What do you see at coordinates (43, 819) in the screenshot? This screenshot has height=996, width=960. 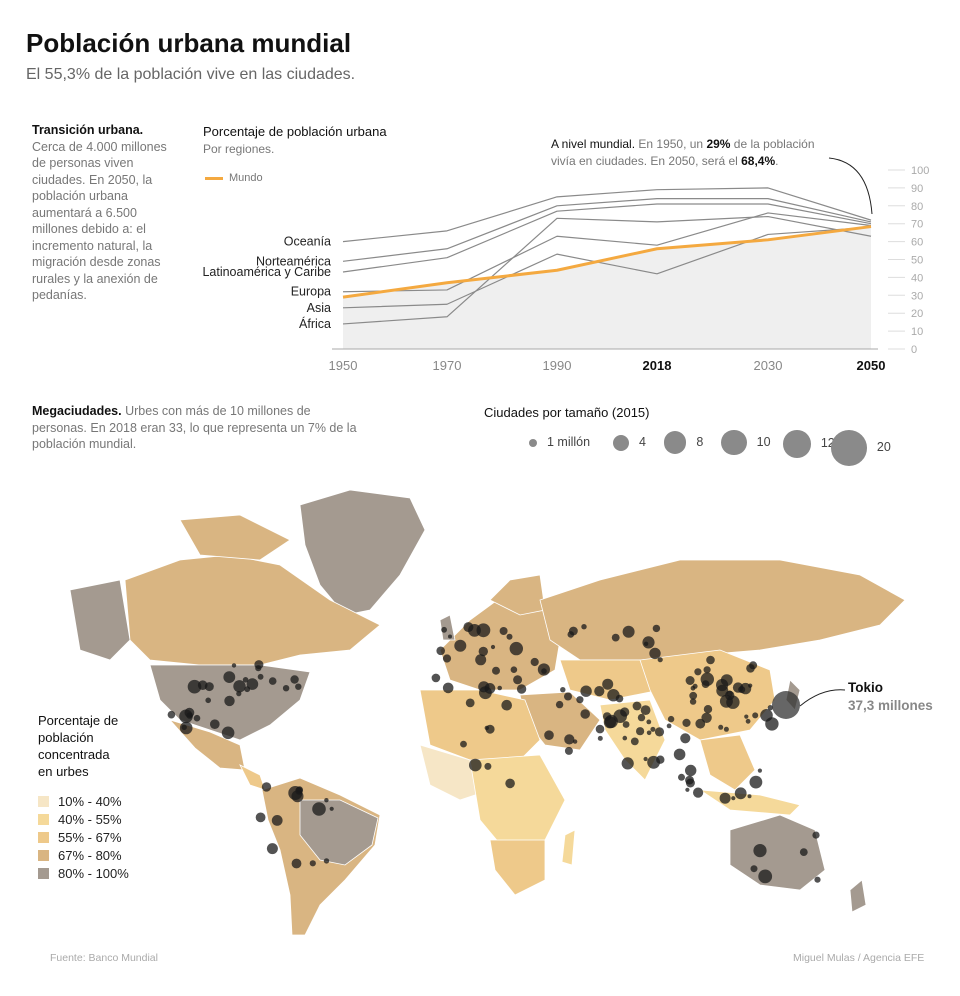 I see `choropleth-swatch` at bounding box center [43, 819].